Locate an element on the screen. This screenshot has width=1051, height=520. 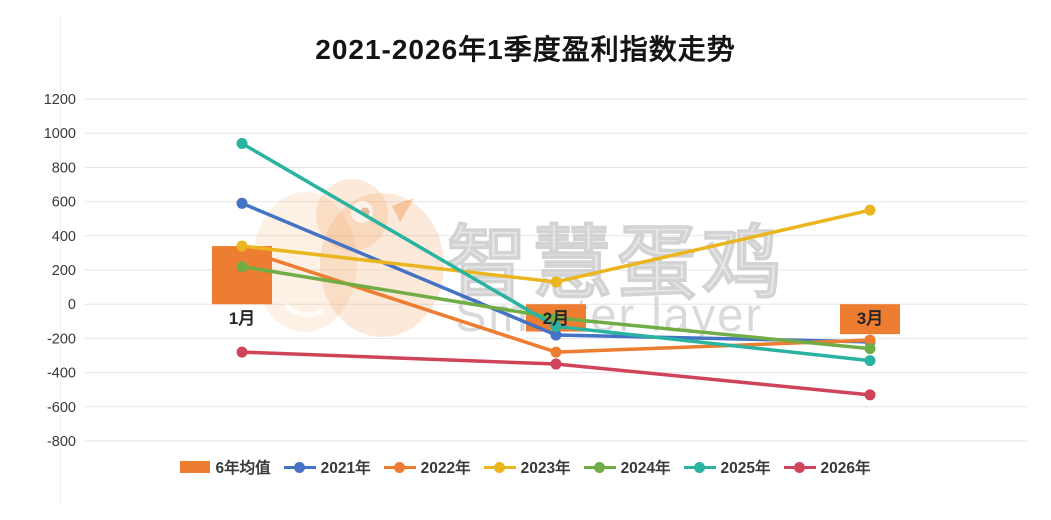
bar-6年均值-3月 is located at coordinates (870, 319).